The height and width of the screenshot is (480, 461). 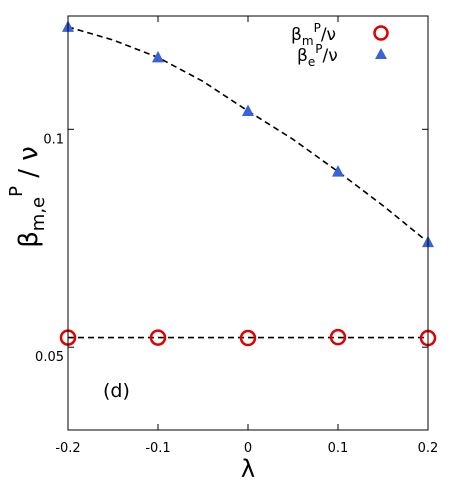 I want to click on x-tick-label: -0.1, so click(x=157, y=448).